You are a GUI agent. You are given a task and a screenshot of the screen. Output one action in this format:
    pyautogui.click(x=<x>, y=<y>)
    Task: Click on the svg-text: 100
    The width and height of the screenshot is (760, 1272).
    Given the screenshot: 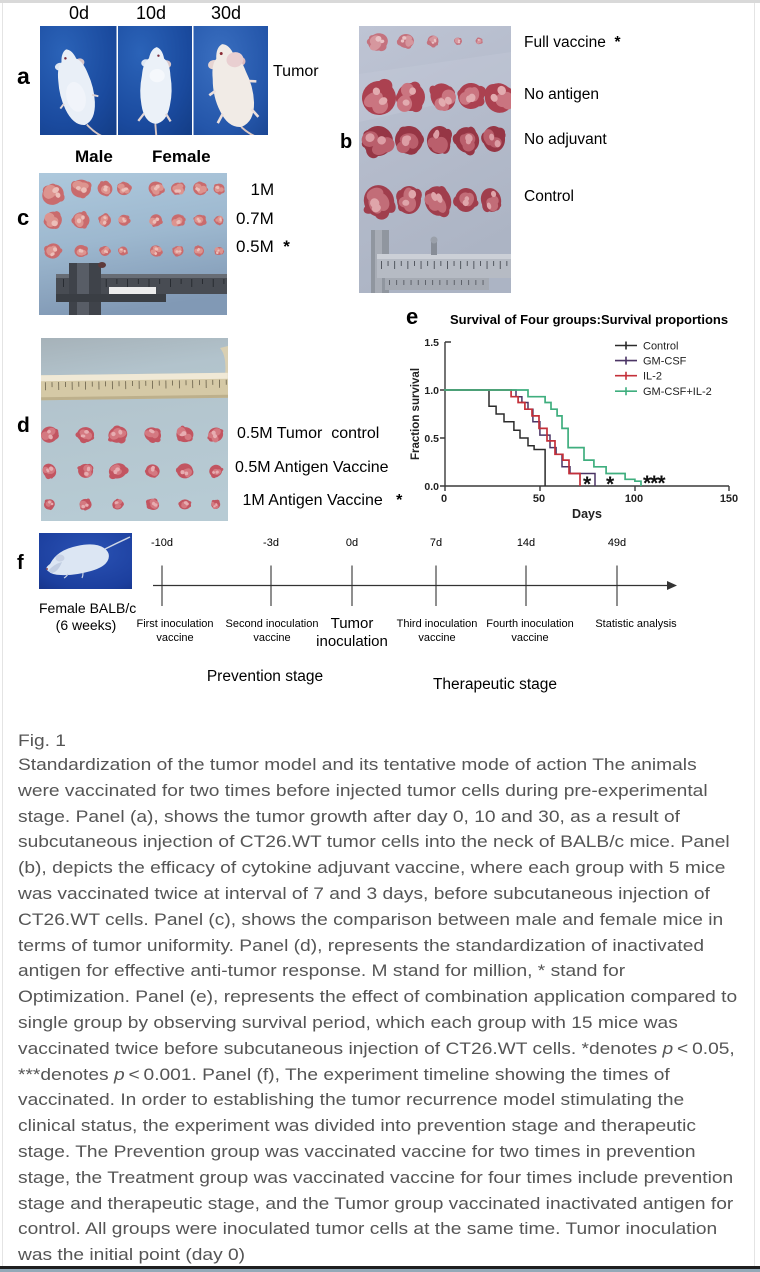 What is the action you would take?
    pyautogui.click(x=634, y=499)
    